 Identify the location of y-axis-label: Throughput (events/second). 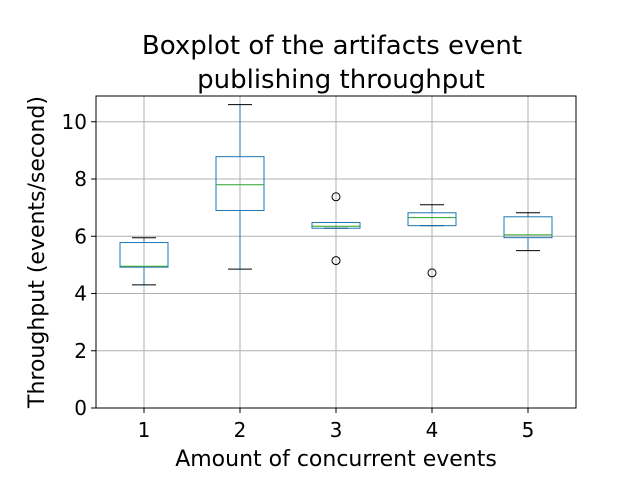
(37, 252).